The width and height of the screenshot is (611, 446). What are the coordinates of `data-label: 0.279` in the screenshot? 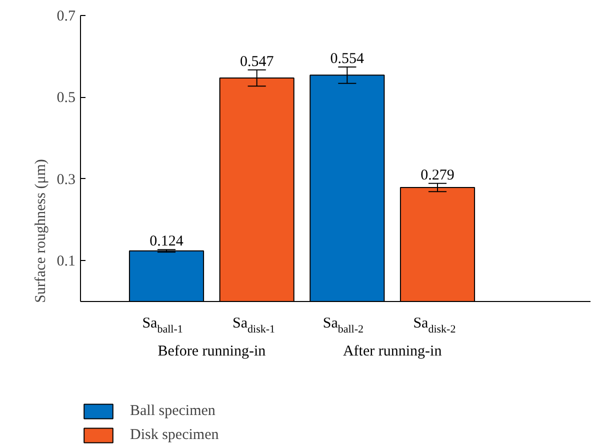 It's located at (437, 175).